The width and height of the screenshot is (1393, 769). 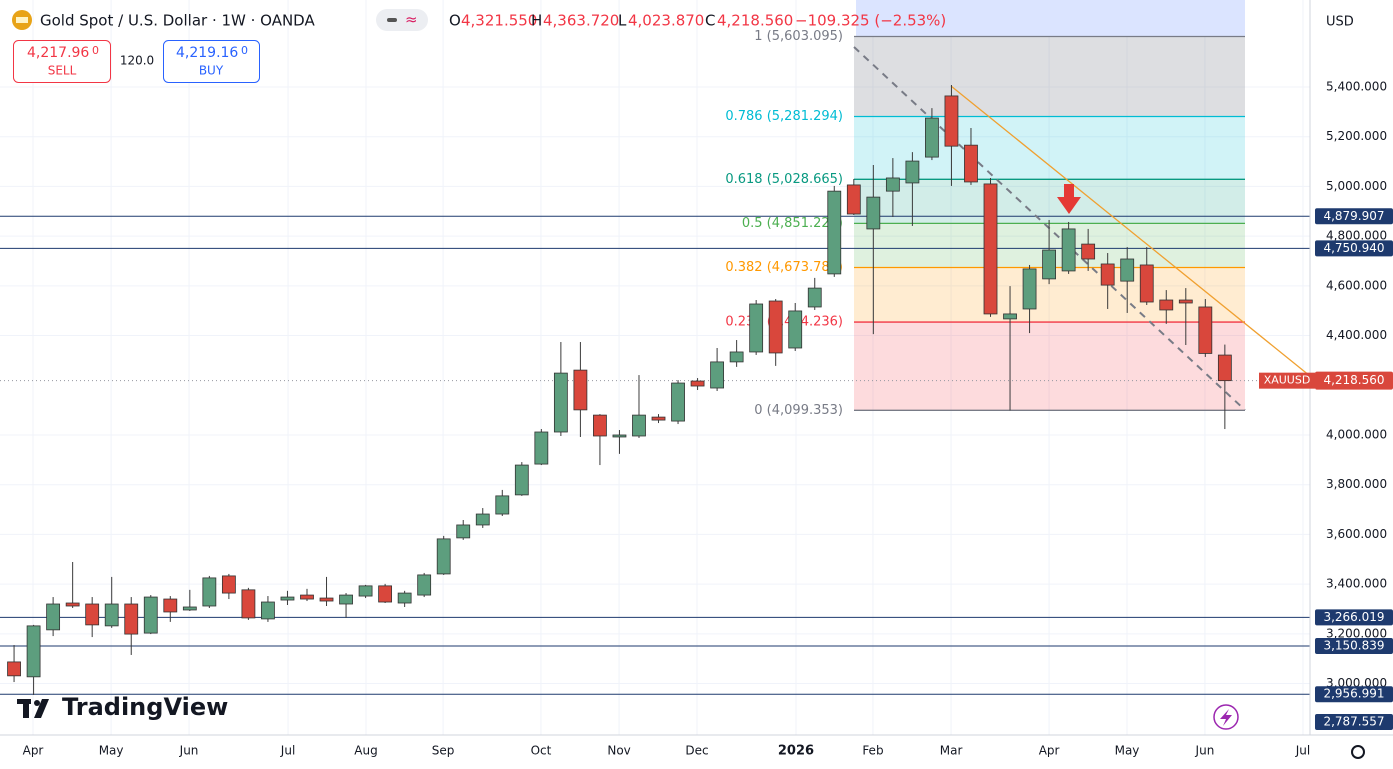 What do you see at coordinates (499, 21) in the screenshot?
I see `ohlc-value: 4,321.550` at bounding box center [499, 21].